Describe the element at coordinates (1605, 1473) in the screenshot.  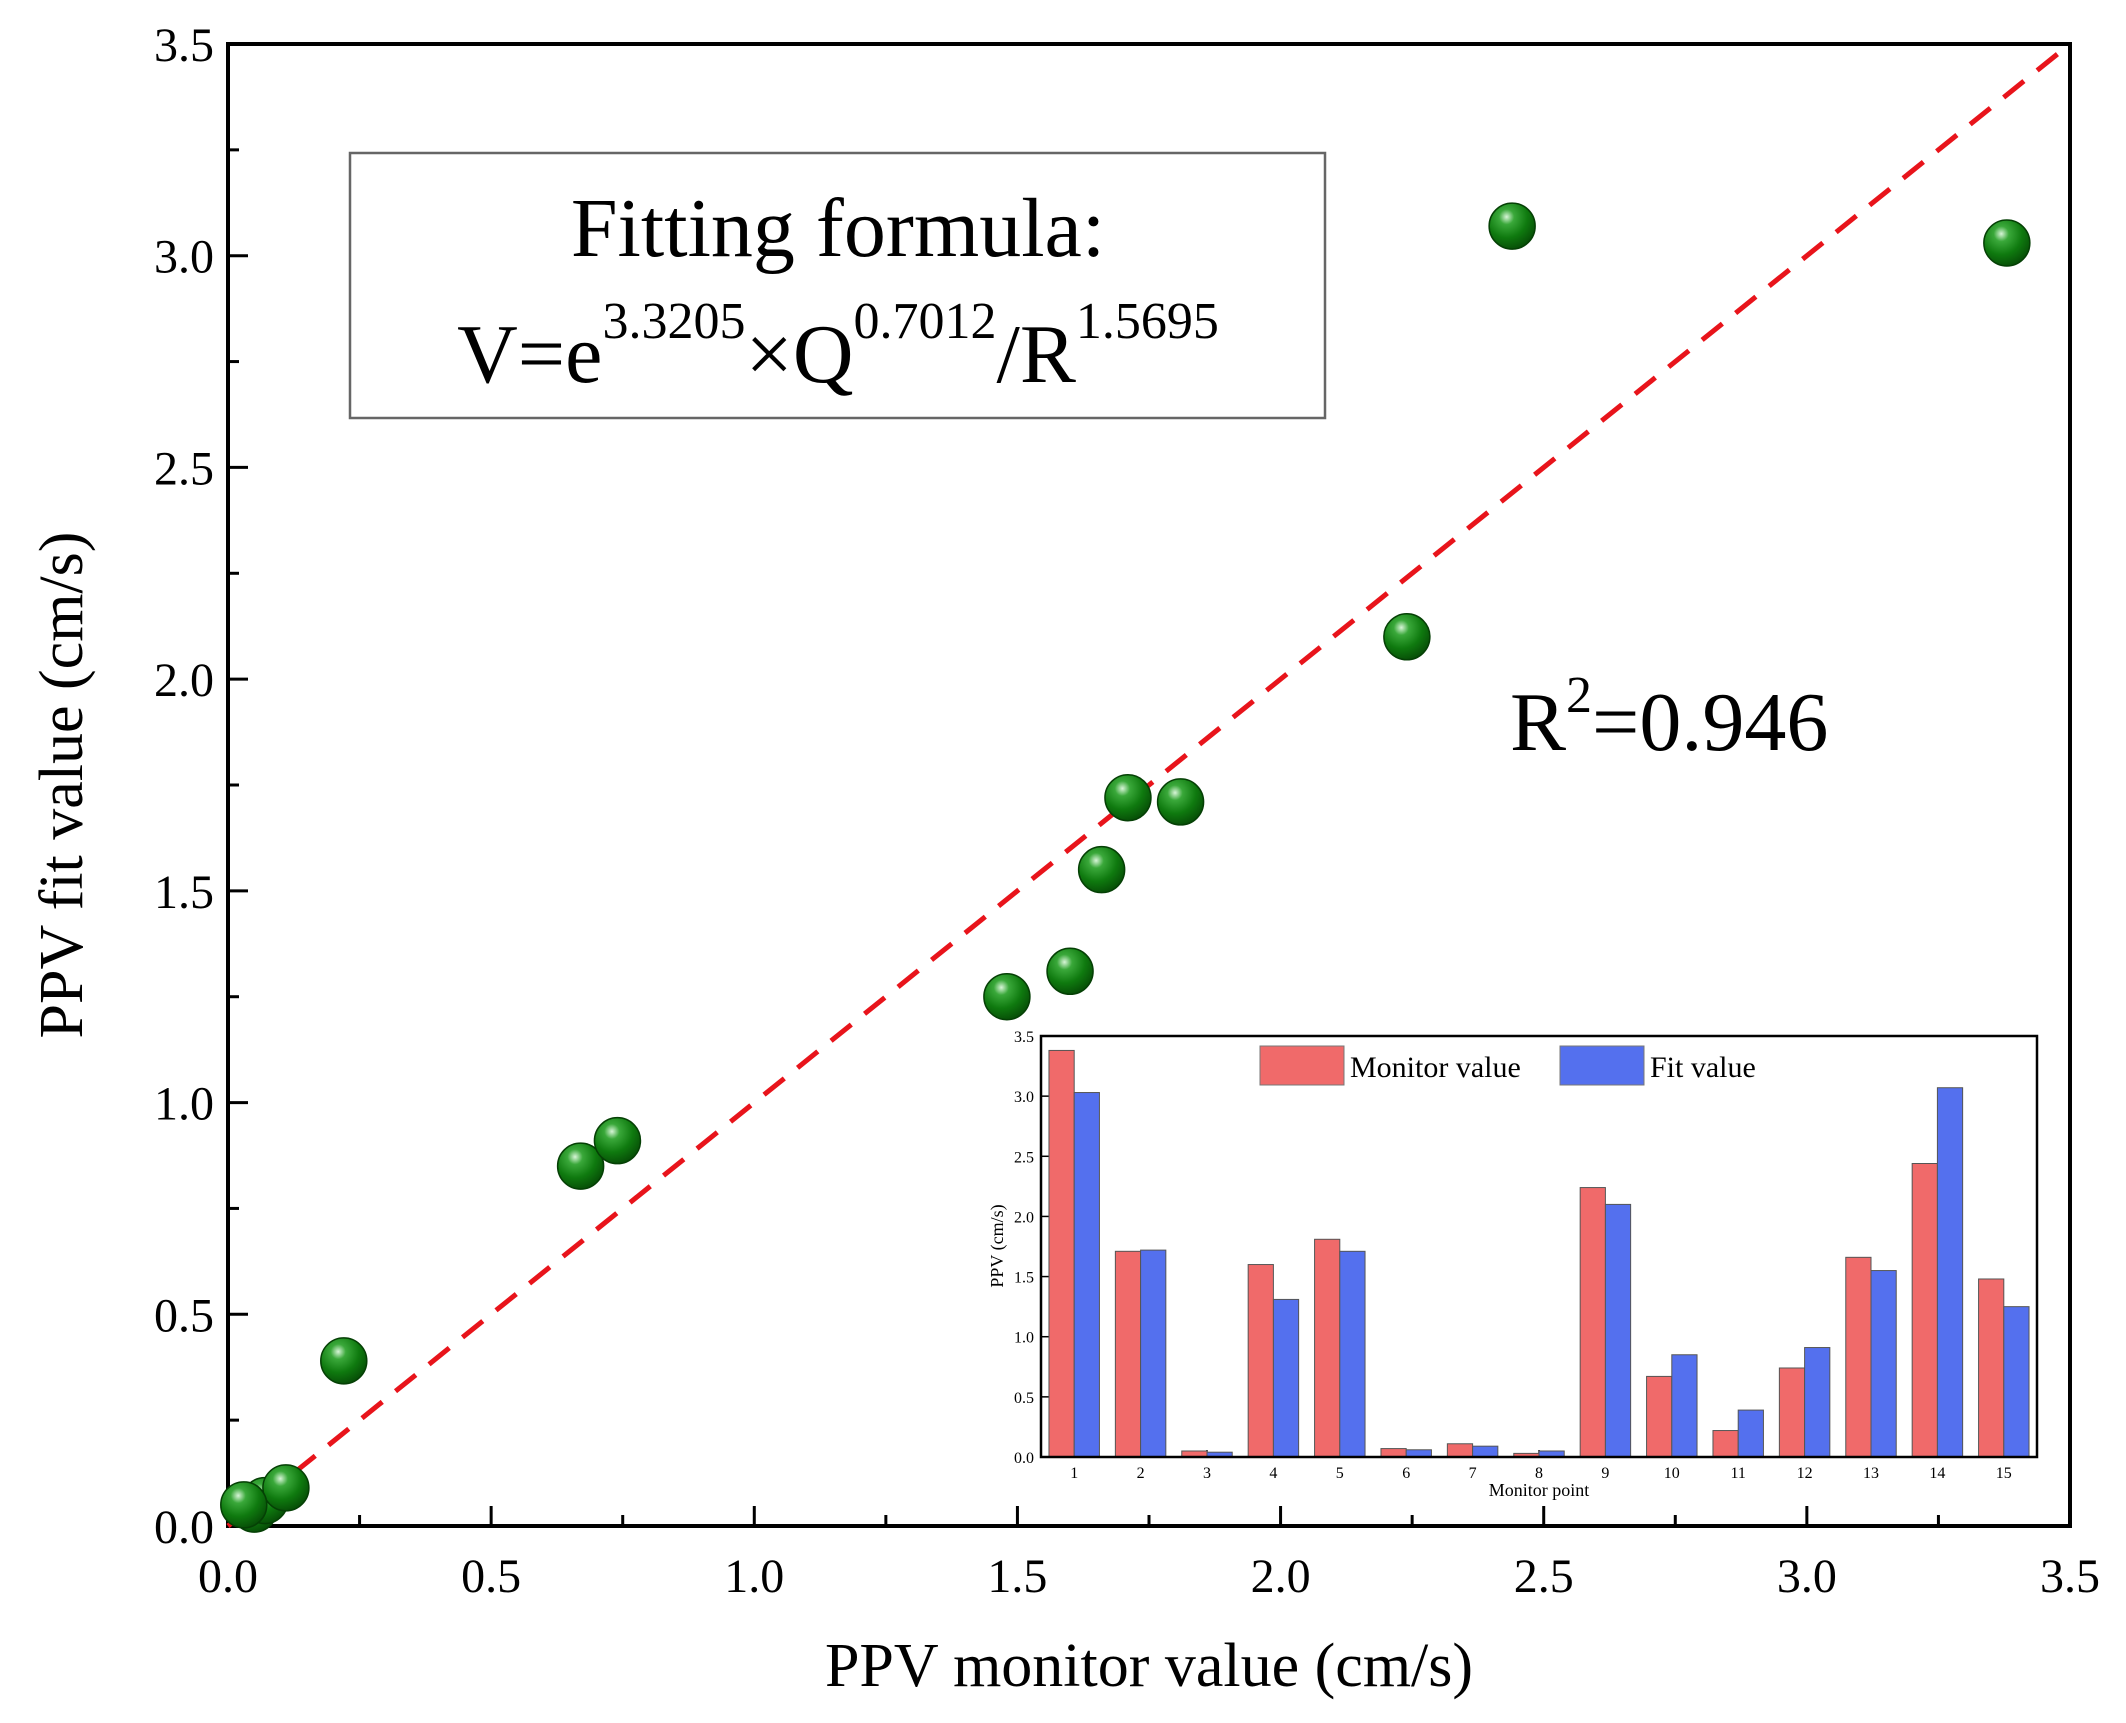
I see `inset-x-tick-label: 9` at that location.